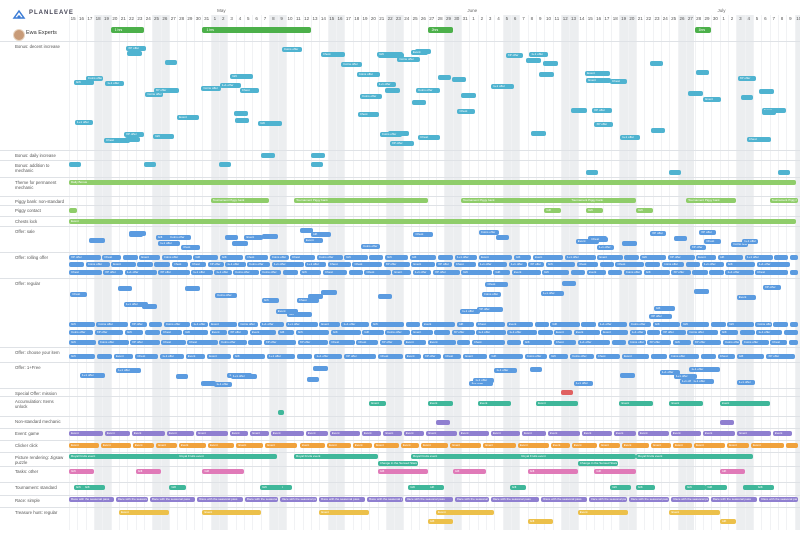 The image size is (800, 534). I want to click on timeline-bar: Tournament Piggy bank, so click(783, 200).